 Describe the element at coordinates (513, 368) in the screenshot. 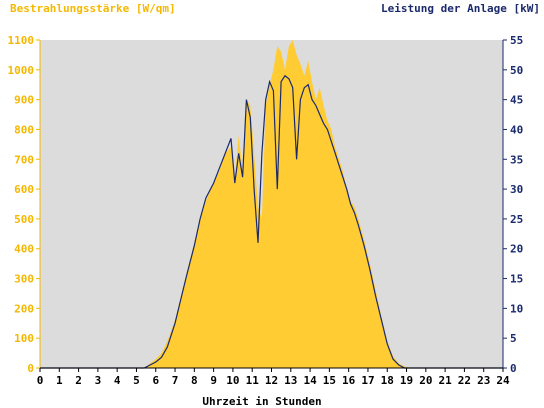

I see `y-right-tick-label: 0` at that location.